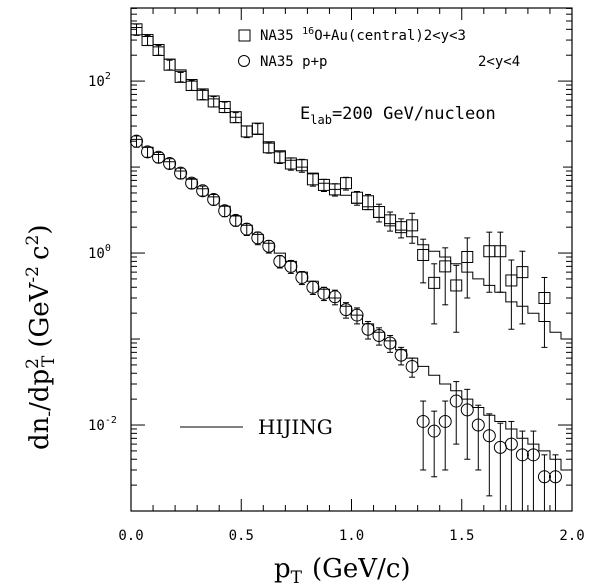  I want to click on energy-annotation: Elab=200 GeV/nucleon, so click(398, 115).